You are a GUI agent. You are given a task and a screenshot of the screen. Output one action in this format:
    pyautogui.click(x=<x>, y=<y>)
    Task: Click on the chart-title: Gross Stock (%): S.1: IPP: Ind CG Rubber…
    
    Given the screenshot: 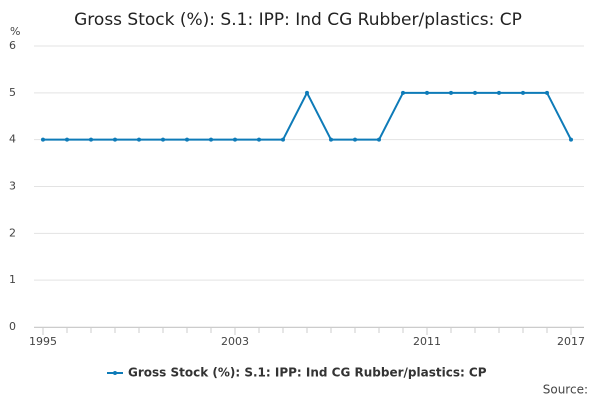 What is the action you would take?
    pyautogui.click(x=298, y=20)
    